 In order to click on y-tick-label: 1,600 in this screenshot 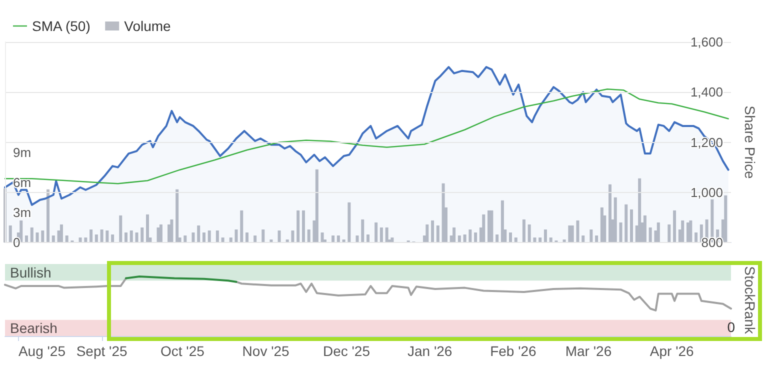, I will do `click(706, 42)`.